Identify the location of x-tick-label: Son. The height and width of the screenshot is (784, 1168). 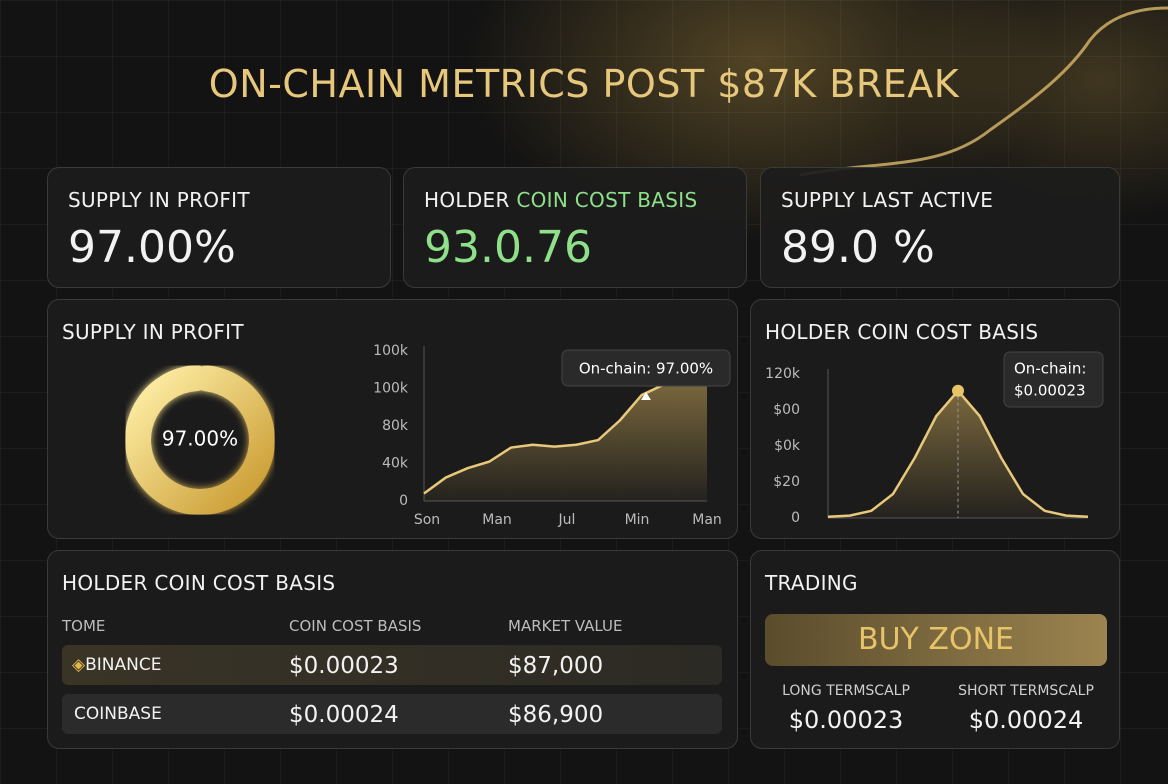
(427, 520).